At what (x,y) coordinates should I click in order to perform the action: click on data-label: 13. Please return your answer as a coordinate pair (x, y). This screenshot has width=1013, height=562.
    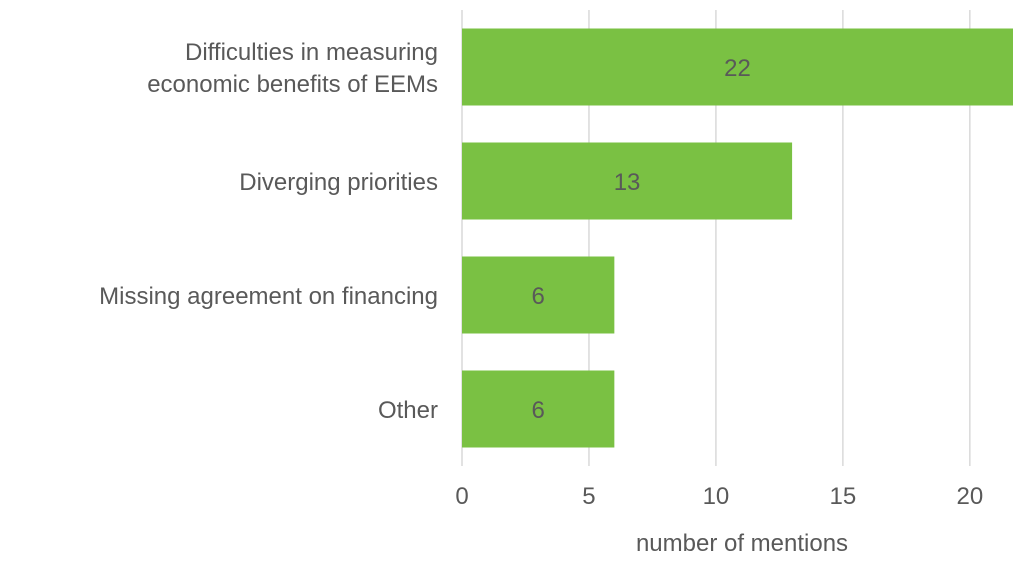
    Looking at the image, I should click on (627, 182).